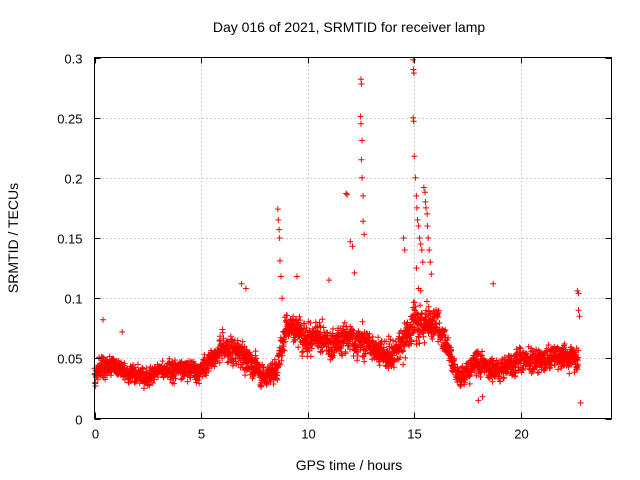  I want to click on y-tick-label: 0.15, so click(69, 239).